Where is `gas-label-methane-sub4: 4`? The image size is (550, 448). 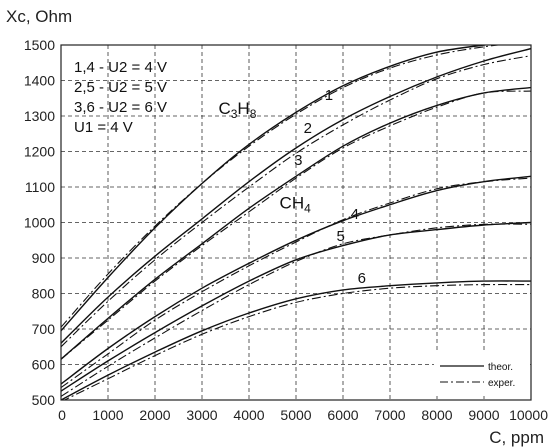
gas-label-methane-sub4: 4 is located at coordinates (307, 208).